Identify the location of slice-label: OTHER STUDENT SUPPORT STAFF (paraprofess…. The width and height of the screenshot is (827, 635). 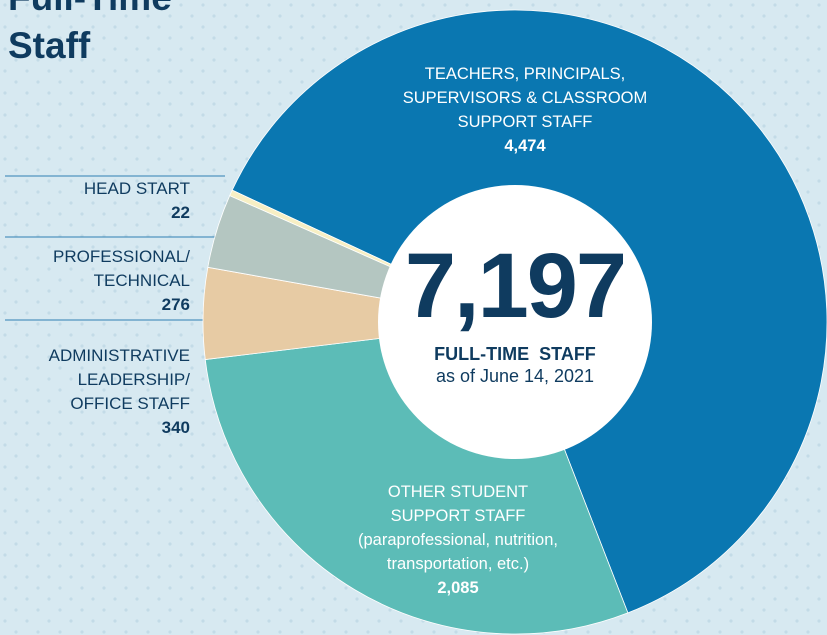
(458, 540).